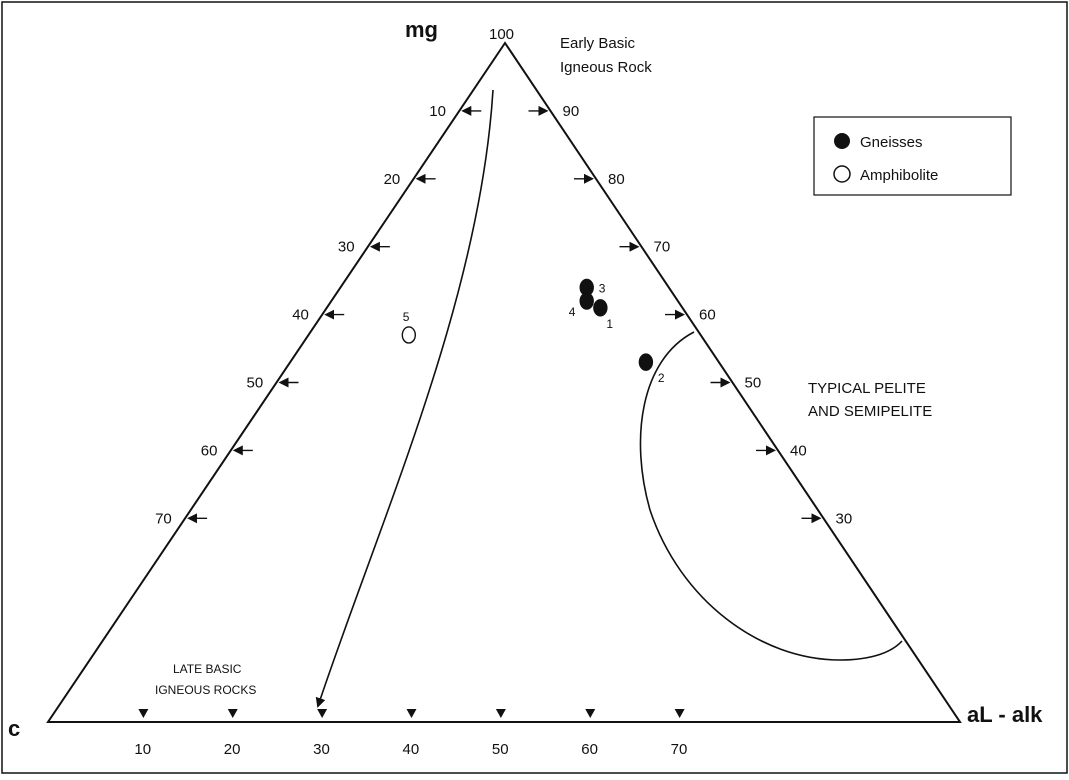 This screenshot has height=780, width=1069. I want to click on legend-label-gneisses: Gneisses, so click(891, 142).